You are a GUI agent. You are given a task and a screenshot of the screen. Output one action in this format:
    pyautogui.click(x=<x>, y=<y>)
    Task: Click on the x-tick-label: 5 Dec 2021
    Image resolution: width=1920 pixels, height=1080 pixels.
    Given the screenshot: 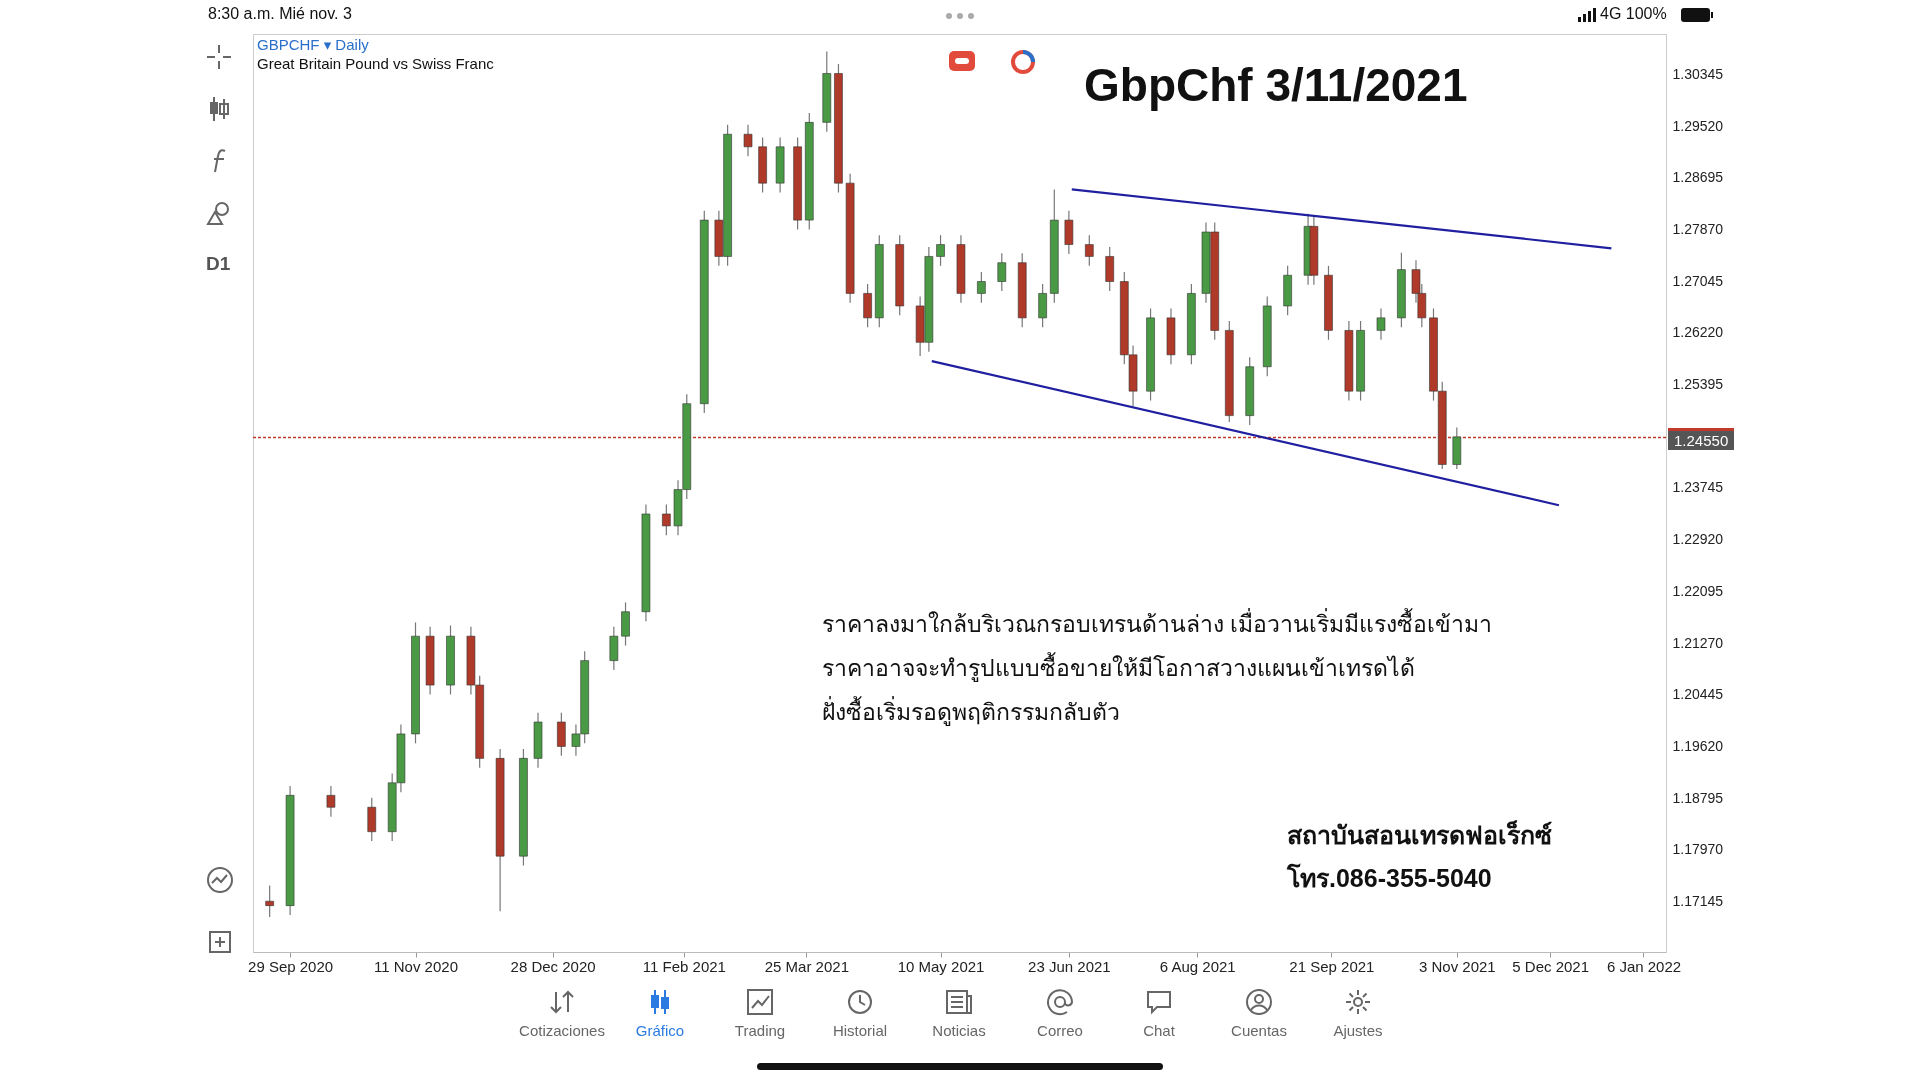 What is the action you would take?
    pyautogui.click(x=1551, y=966)
    